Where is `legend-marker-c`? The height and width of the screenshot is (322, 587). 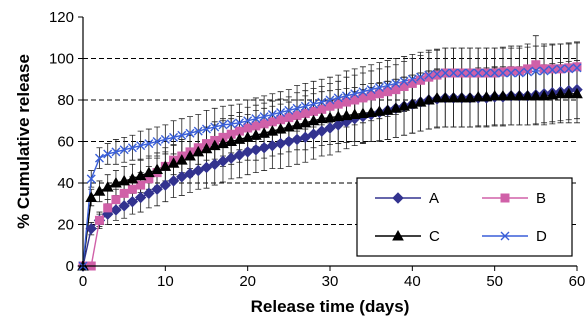
legend-marker-c is located at coordinates (398, 235).